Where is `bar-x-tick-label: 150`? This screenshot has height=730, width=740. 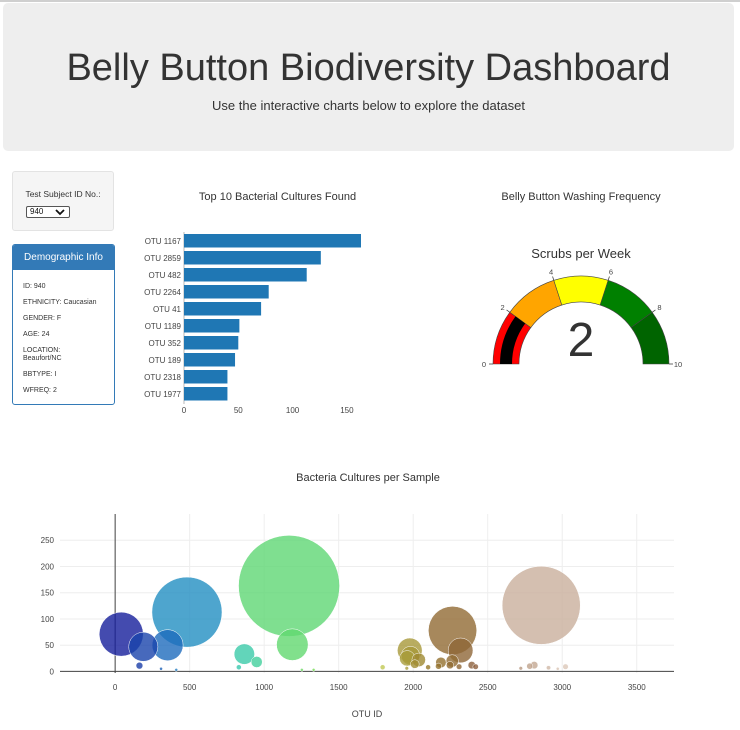 bar-x-tick-label: 150 is located at coordinates (347, 410).